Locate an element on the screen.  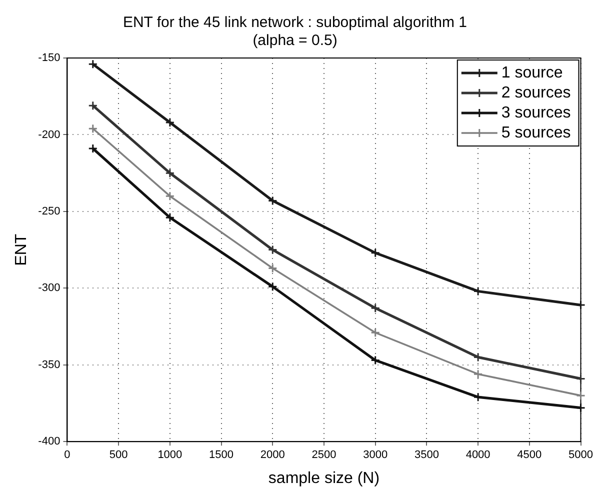
x-tick-label: 3000 is located at coordinates (375, 455).